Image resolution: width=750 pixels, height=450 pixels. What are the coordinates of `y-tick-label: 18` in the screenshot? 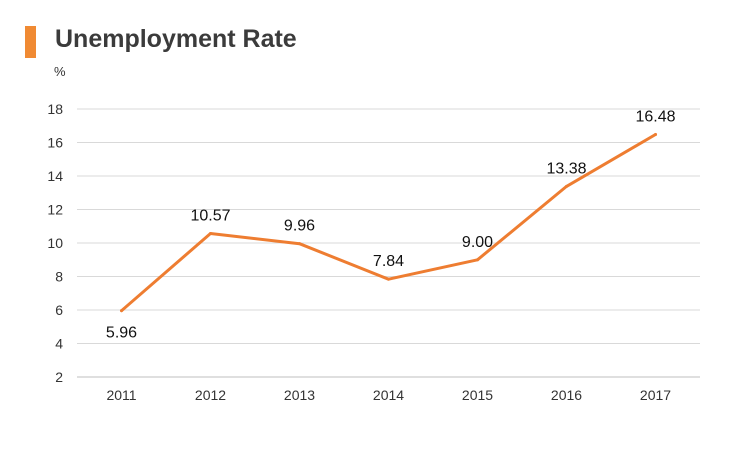 It's located at (55, 109).